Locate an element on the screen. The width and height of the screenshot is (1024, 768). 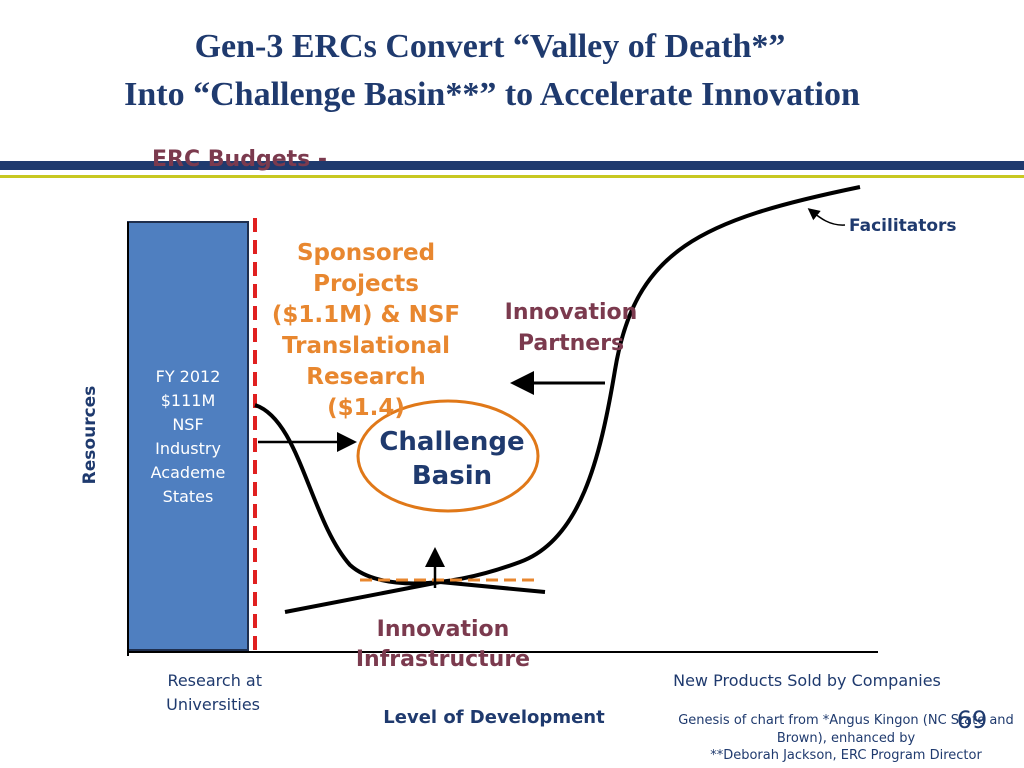
y-axis-label: Resources is located at coordinates (90, 435).